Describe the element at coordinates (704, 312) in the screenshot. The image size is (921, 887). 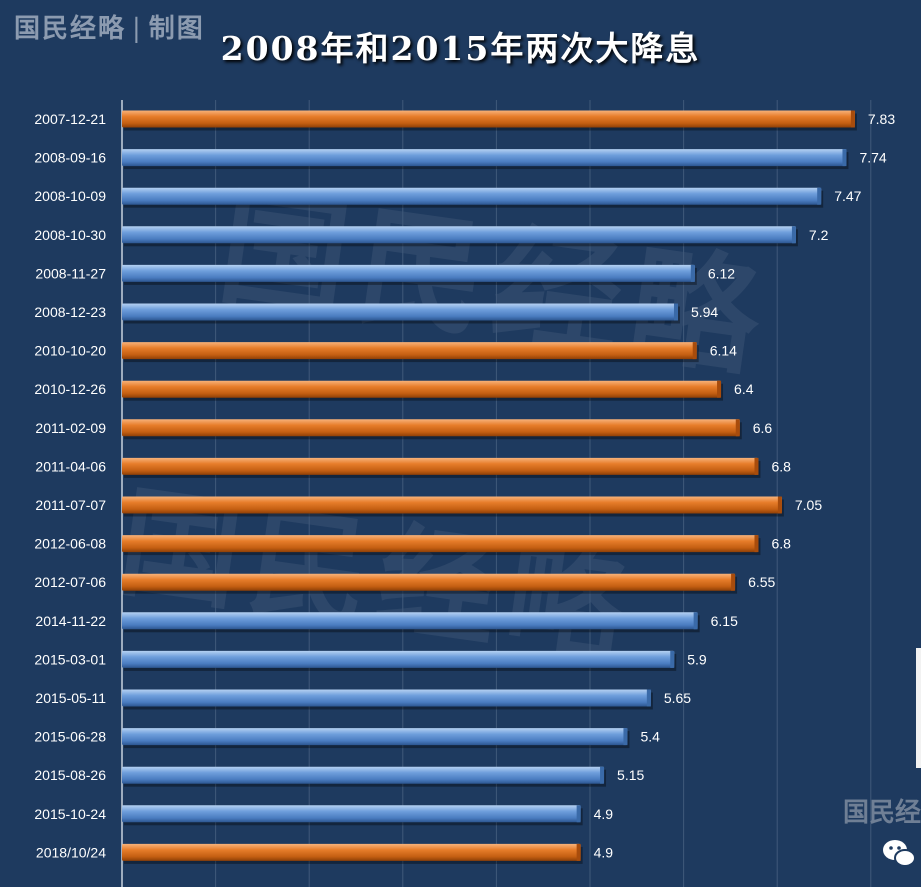
I see `value-label: 5.94` at that location.